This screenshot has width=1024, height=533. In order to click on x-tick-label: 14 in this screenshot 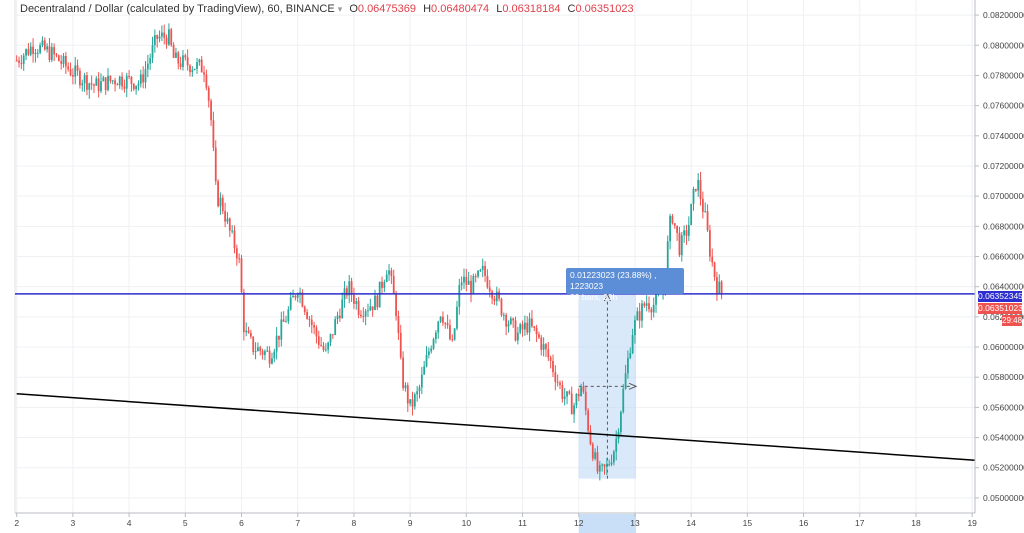, I will do `click(691, 523)`.